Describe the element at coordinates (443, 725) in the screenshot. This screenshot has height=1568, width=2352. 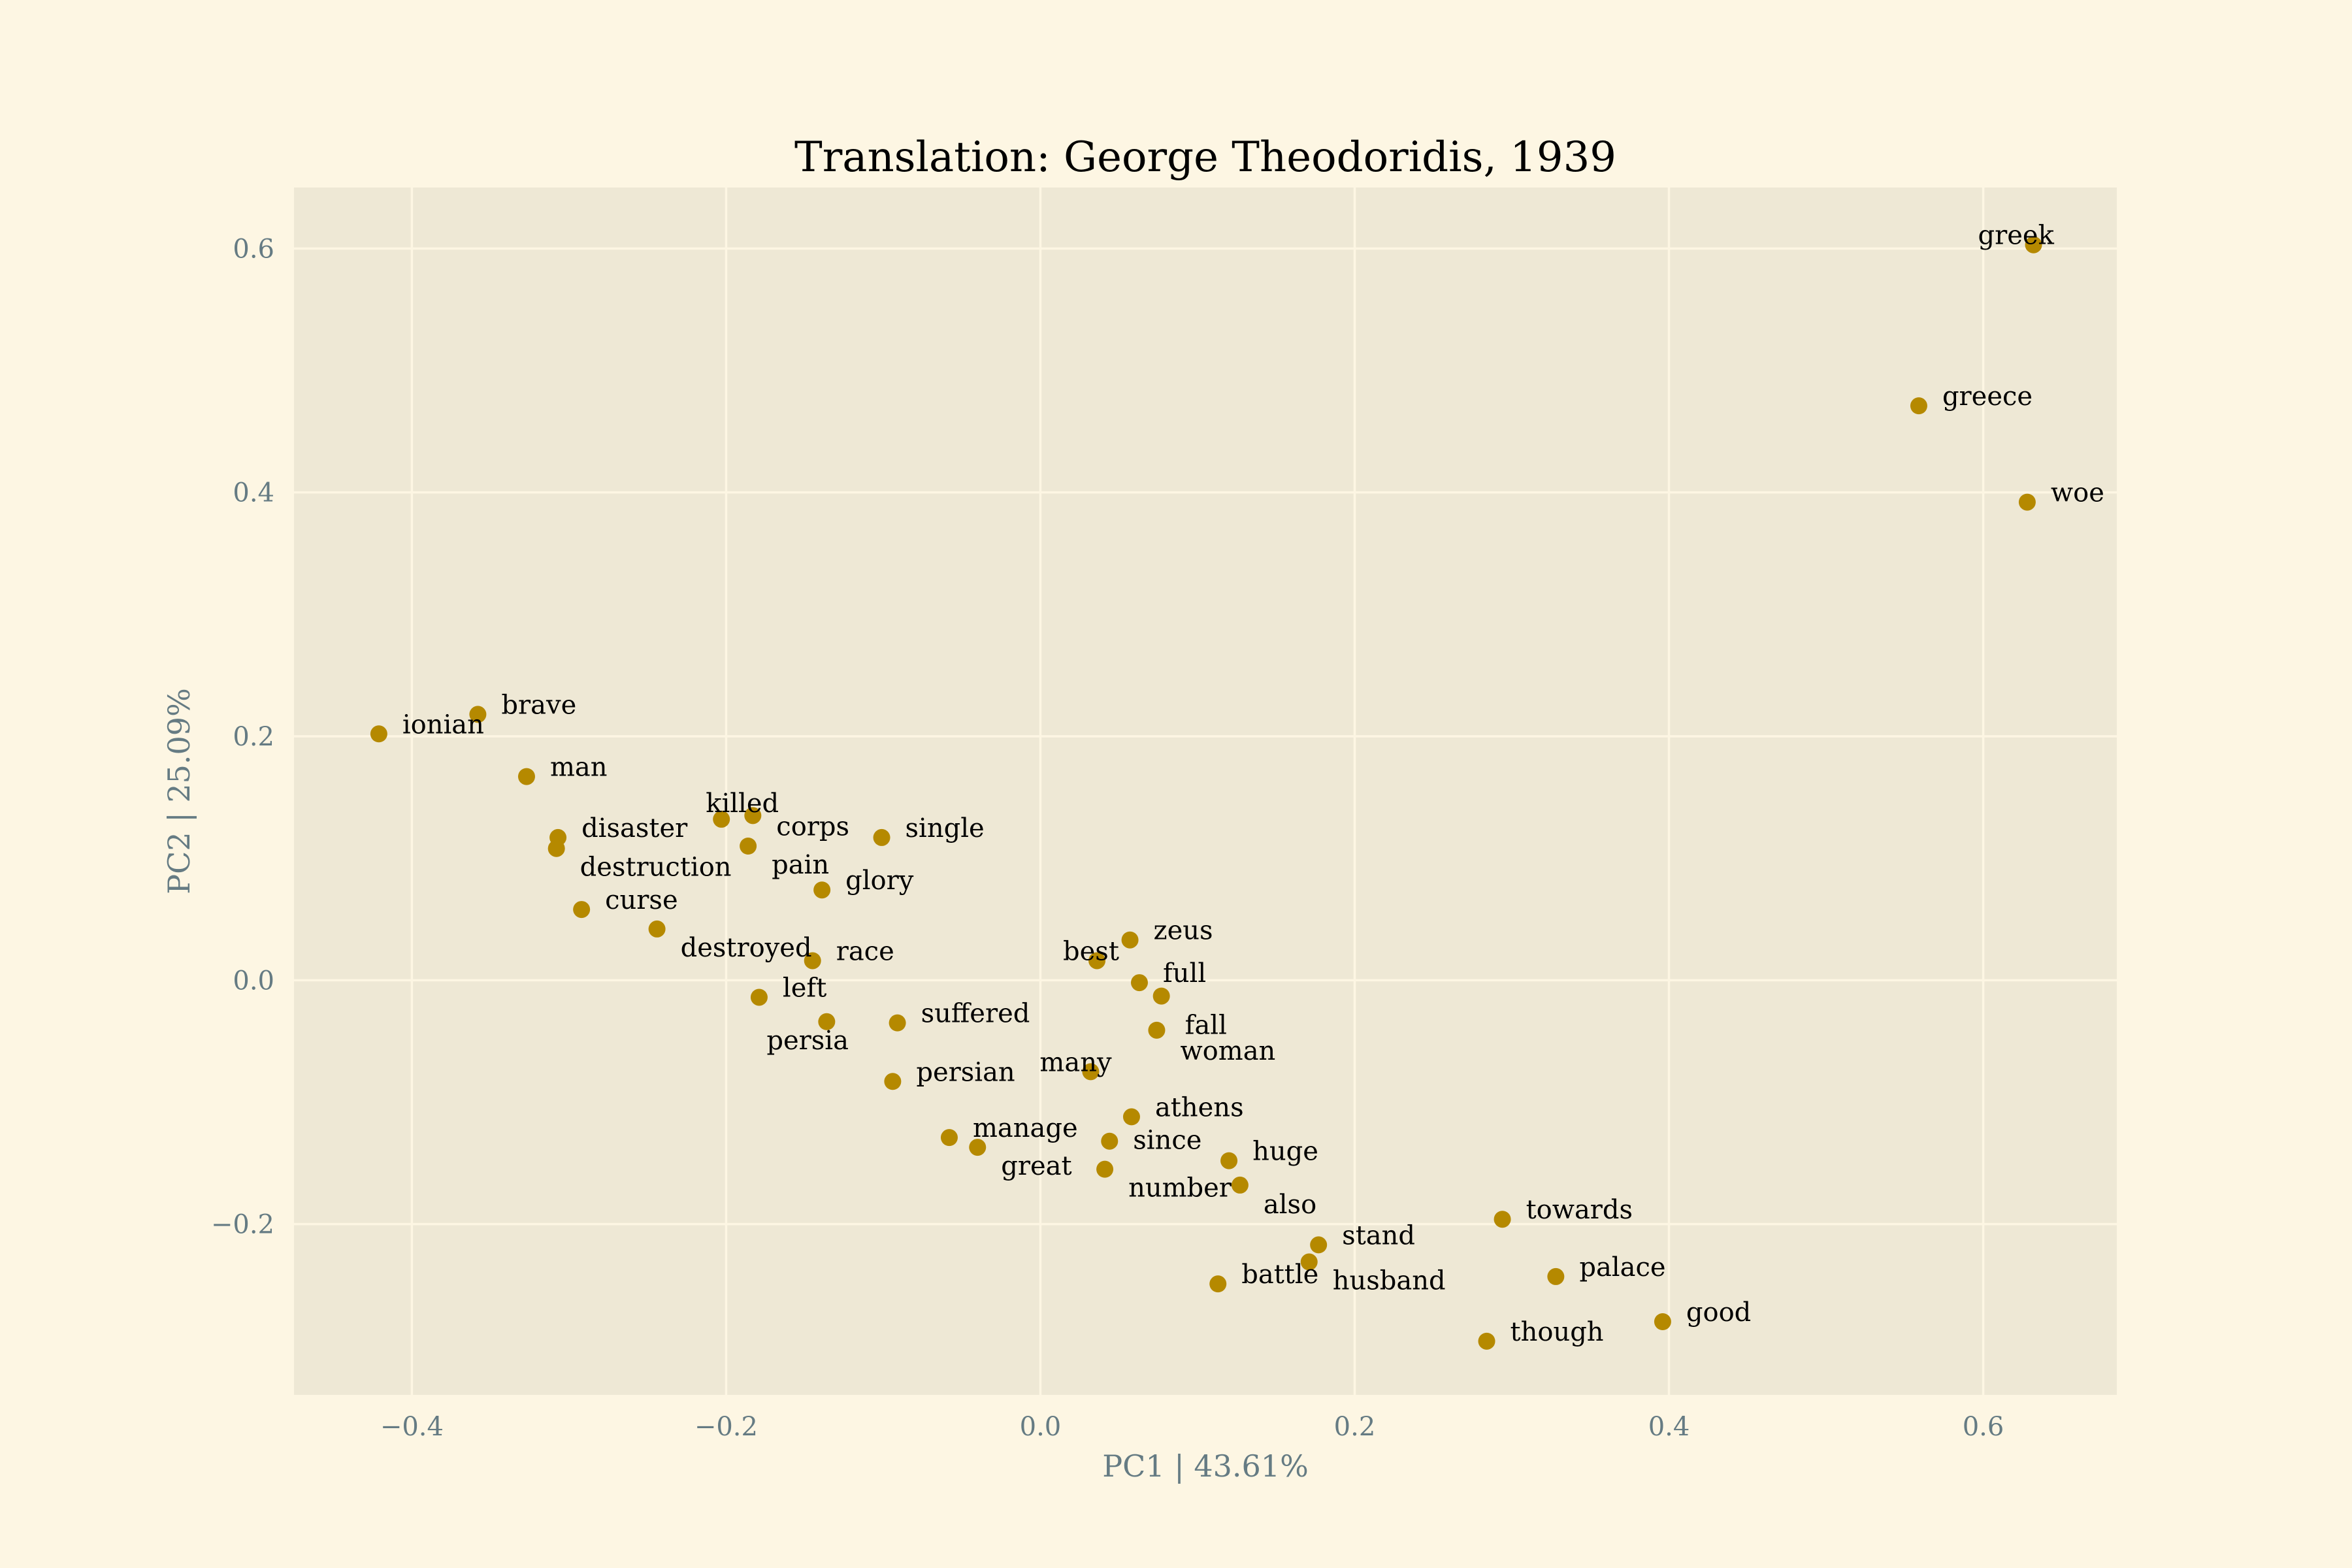
I see `point-label: ionian` at that location.